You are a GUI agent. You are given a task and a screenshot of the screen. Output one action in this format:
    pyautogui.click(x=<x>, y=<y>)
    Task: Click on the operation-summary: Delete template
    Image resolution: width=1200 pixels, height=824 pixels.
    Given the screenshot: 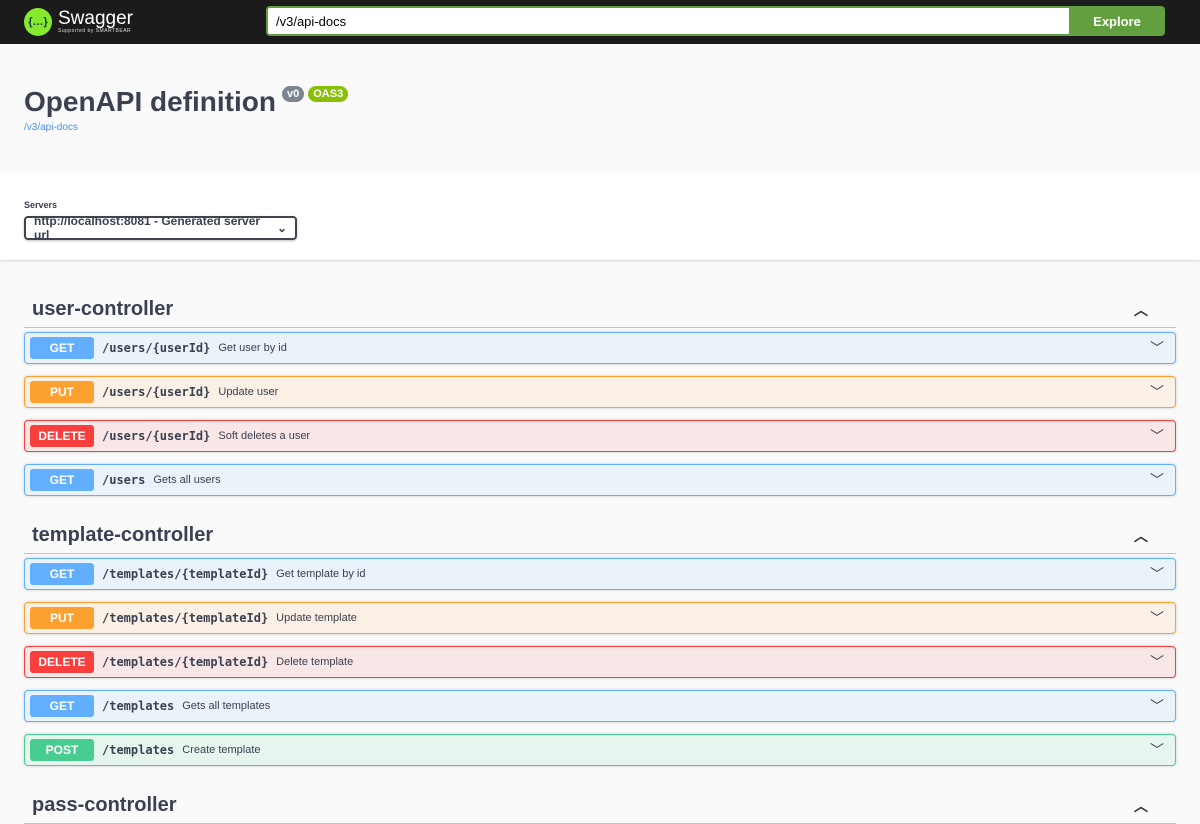 What is the action you would take?
    pyautogui.click(x=315, y=662)
    